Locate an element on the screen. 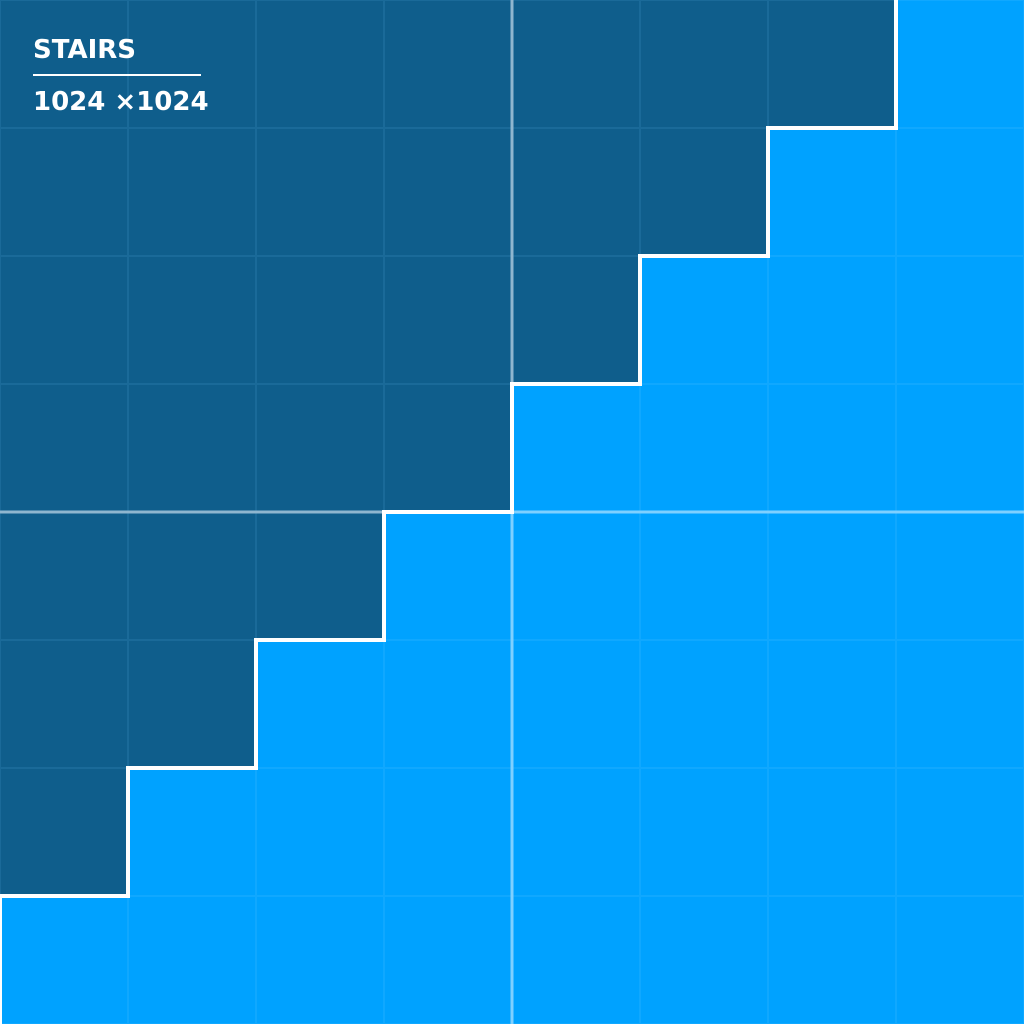  title-divider is located at coordinates (117, 75).